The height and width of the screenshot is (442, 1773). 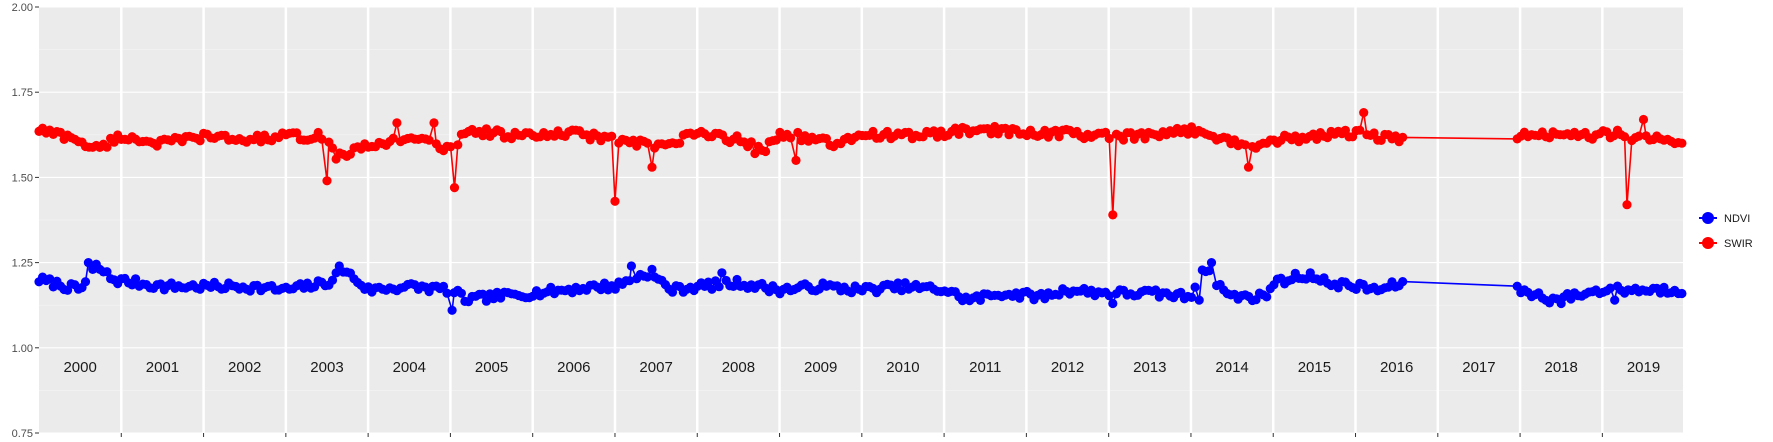 What do you see at coordinates (1737, 219) in the screenshot?
I see `legend-label-ndvi: NDVI` at bounding box center [1737, 219].